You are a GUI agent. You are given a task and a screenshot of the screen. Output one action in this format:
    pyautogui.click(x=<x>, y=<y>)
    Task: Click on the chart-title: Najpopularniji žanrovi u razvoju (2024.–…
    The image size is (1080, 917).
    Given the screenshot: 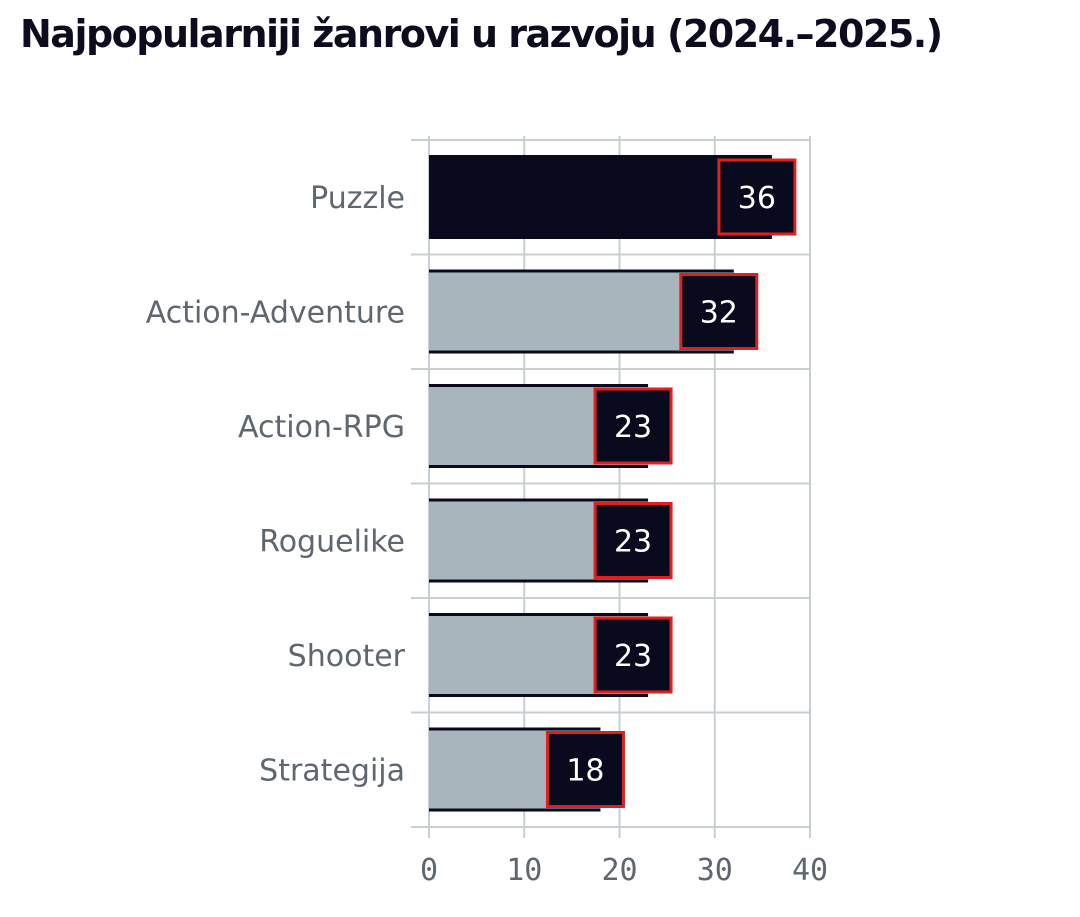 What is the action you would take?
    pyautogui.click(x=481, y=34)
    